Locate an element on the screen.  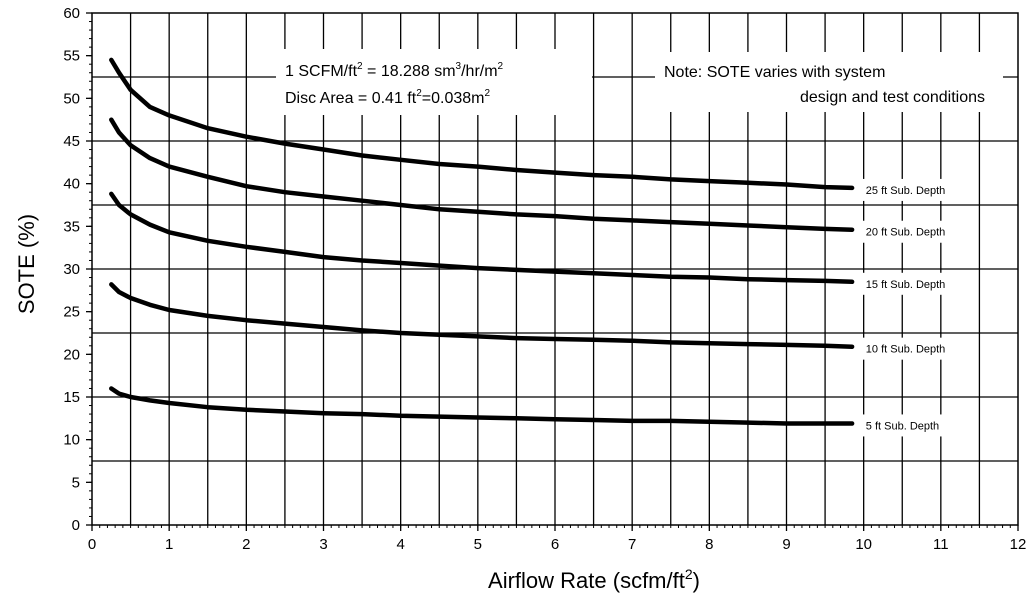
y-tick-label: 55 is located at coordinates (71, 56).